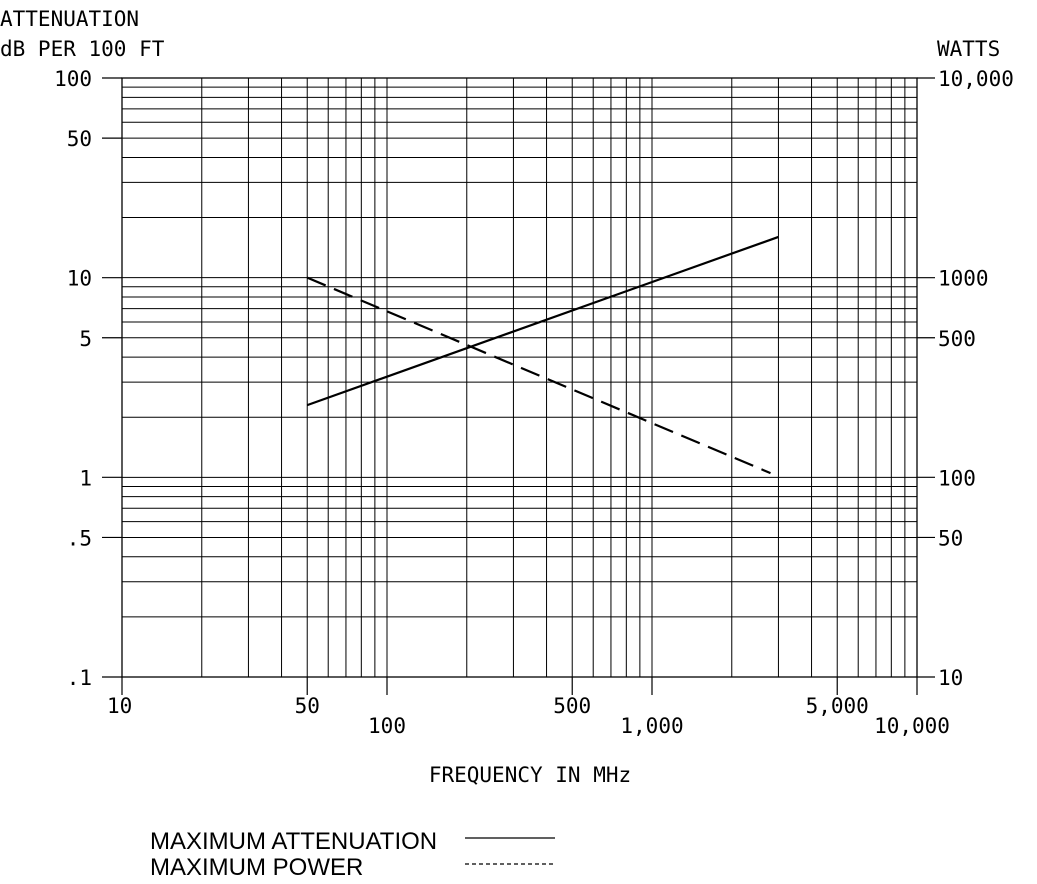 This screenshot has width=1037, height=884. I want to click on series-line-maximum-power, so click(538, 375).